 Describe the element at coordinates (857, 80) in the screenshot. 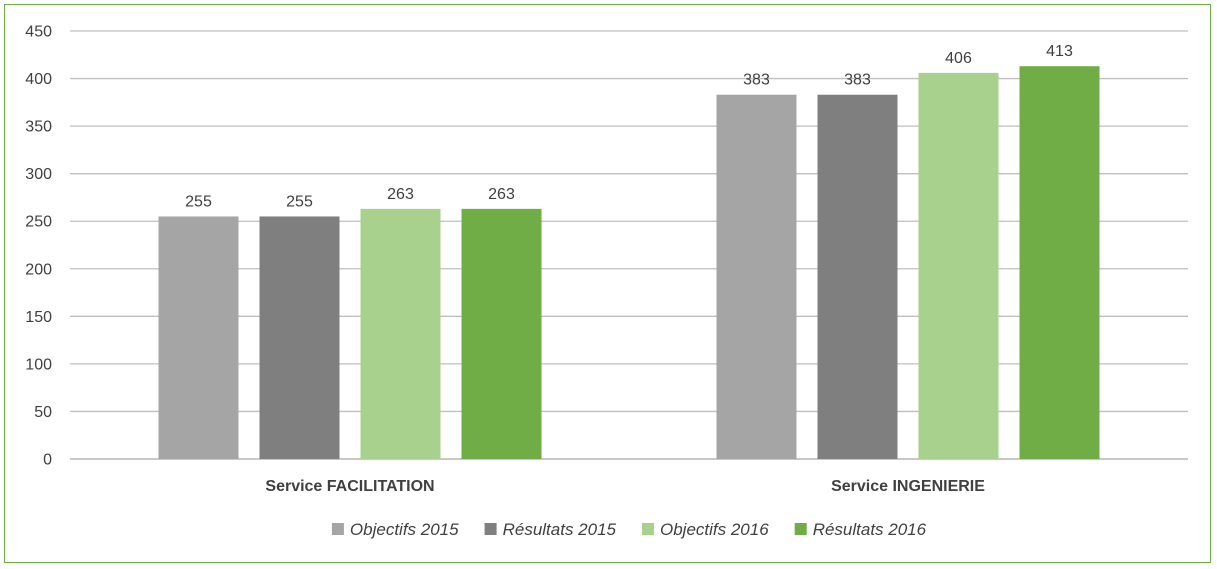

I see `data-label-1-1: 383` at that location.